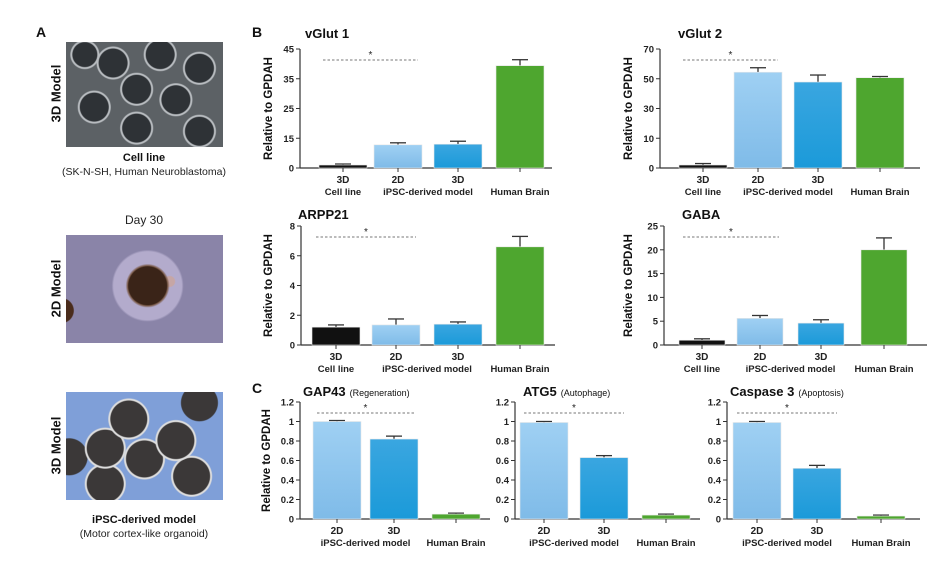 Image resolution: width=940 pixels, height=571 pixels. I want to click on row1-caption-bold: Cell line, so click(144, 158).